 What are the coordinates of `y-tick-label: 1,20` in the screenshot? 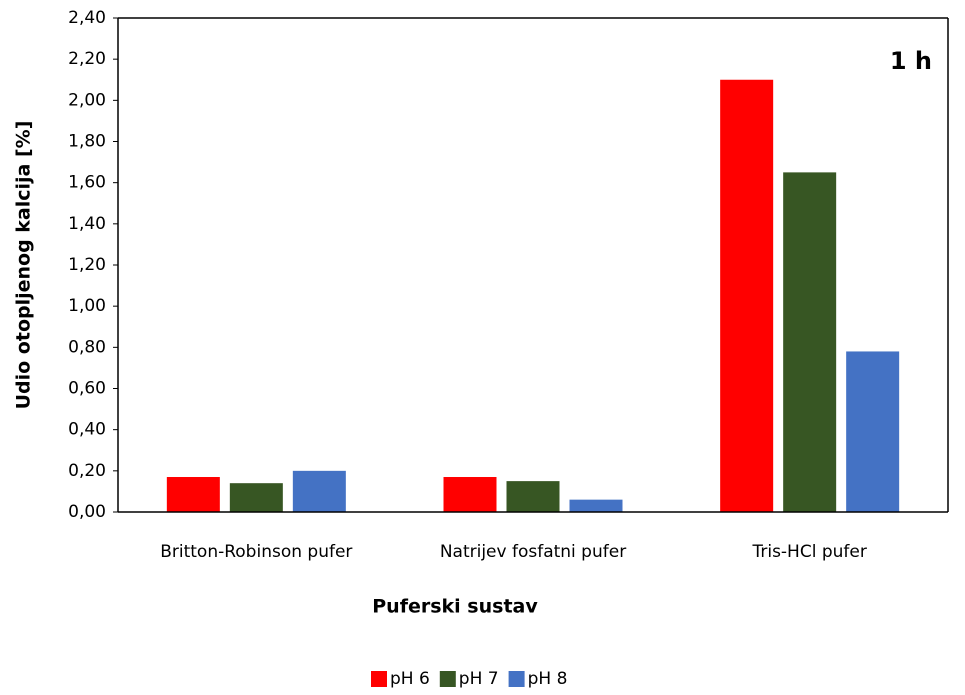 It's located at (87, 265).